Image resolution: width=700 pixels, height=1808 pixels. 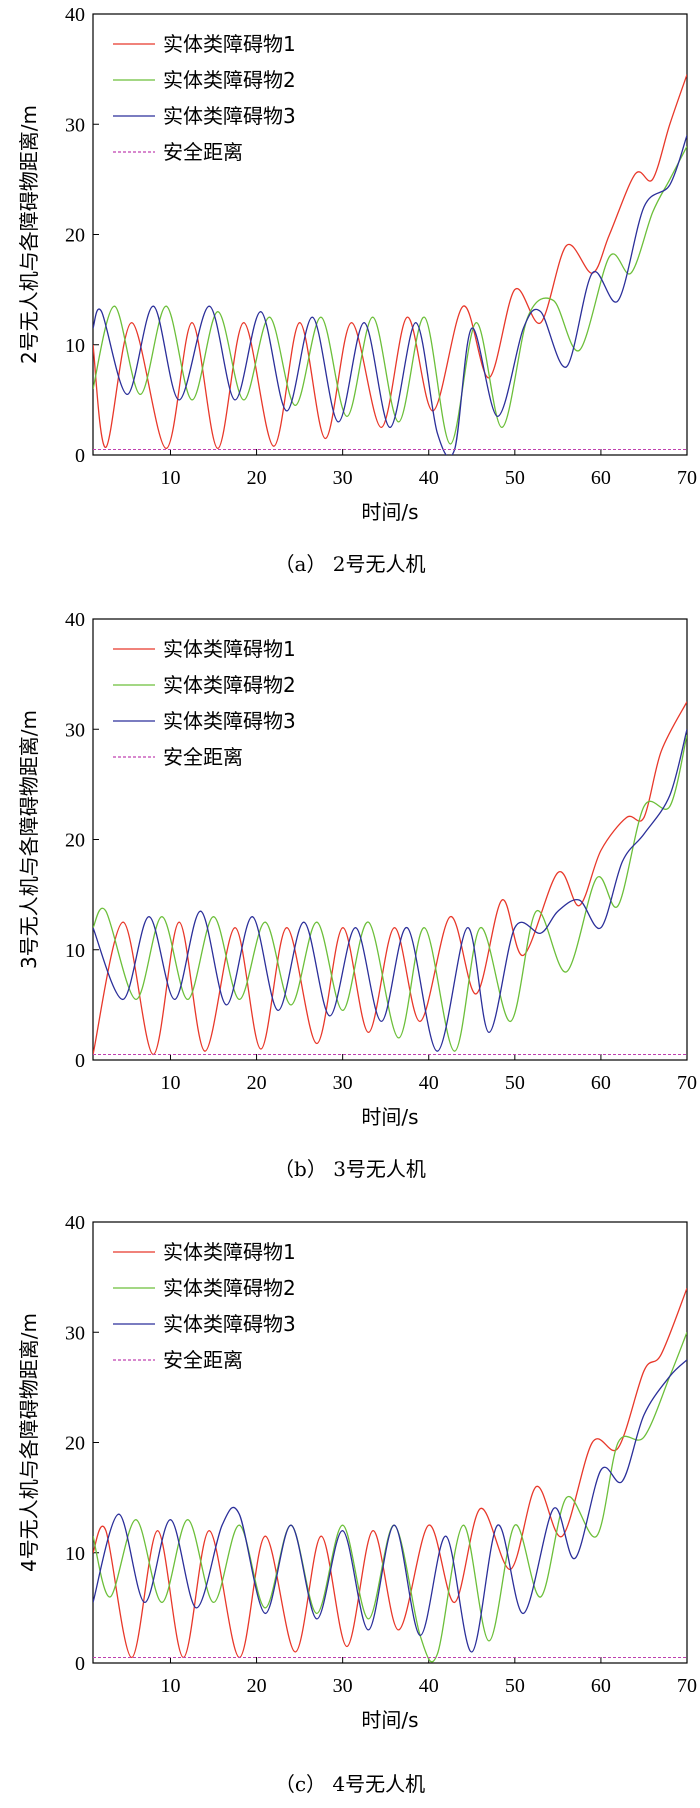 What do you see at coordinates (350, 1784) in the screenshot?
I see `chart-caption-c: （c） 4号无人机` at bounding box center [350, 1784].